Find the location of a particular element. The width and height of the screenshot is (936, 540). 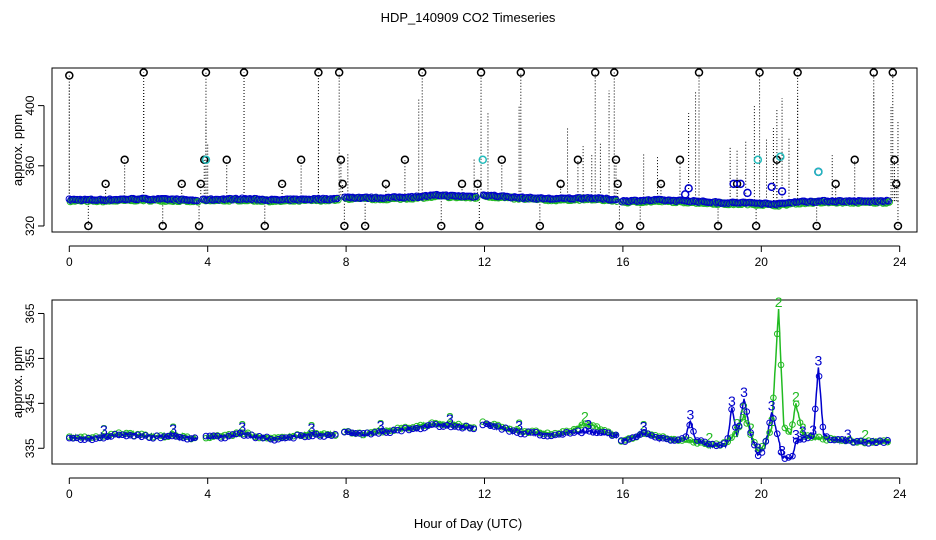

top-x-tick-label: 20 is located at coordinates (762, 262).